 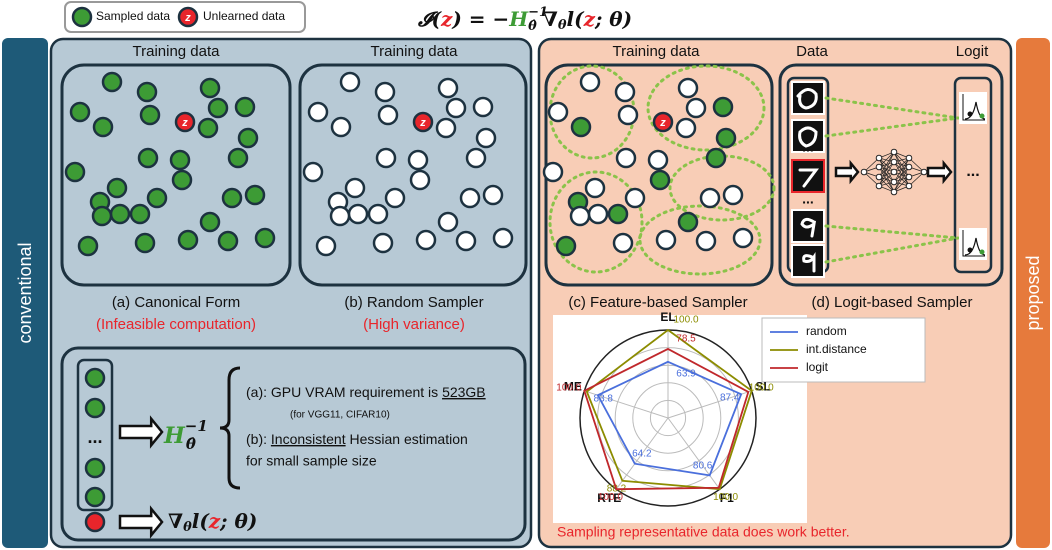 I want to click on value-label: 100.0, so click(x=610, y=497).